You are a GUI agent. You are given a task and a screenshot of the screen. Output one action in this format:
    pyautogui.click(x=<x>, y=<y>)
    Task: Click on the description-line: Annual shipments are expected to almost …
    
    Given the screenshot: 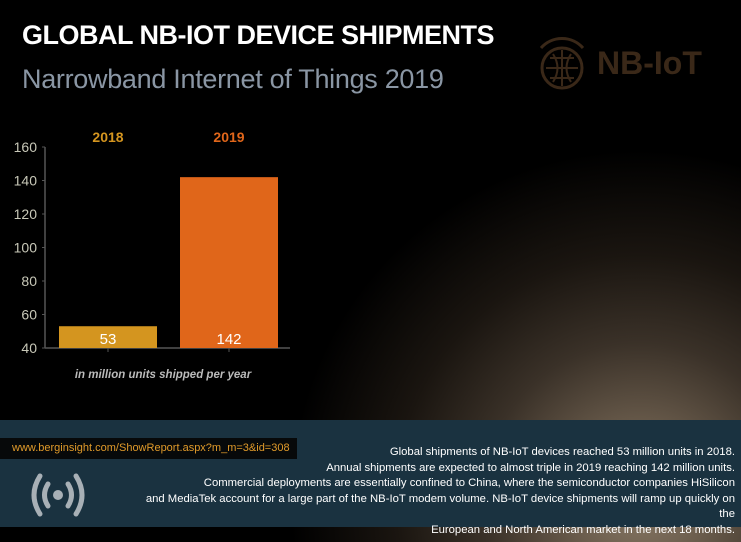 What is the action you would take?
    pyautogui.click(x=530, y=467)
    